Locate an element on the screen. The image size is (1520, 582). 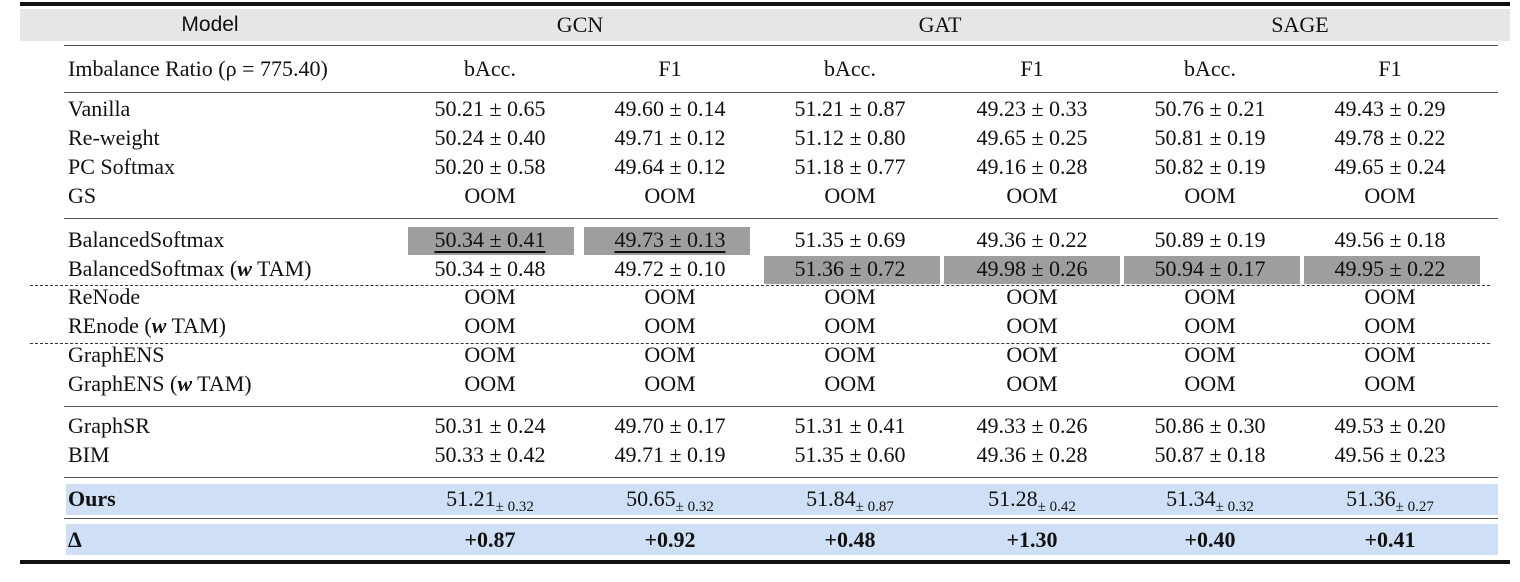
ours-std: ± 0.87 is located at coordinates (874, 507).